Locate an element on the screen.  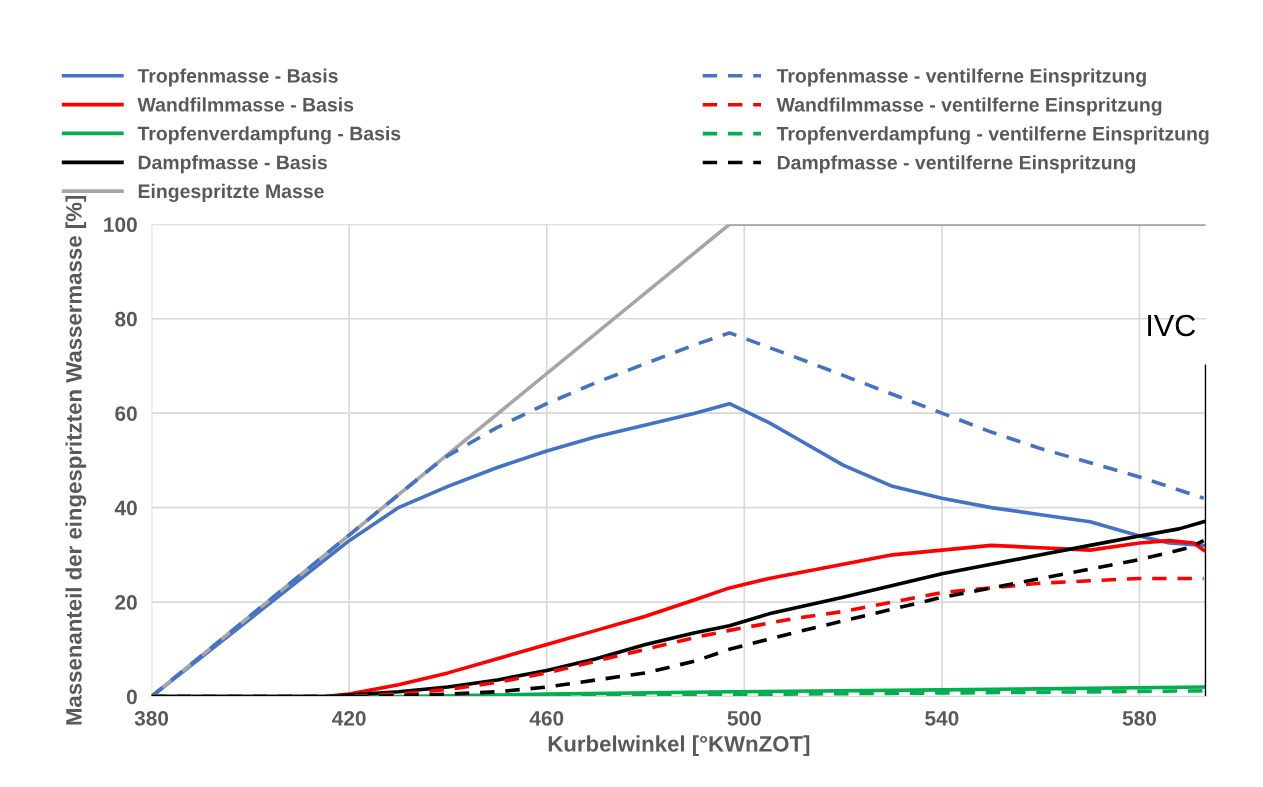
legend-label: Eingespritzte Masse is located at coordinates (231, 193).